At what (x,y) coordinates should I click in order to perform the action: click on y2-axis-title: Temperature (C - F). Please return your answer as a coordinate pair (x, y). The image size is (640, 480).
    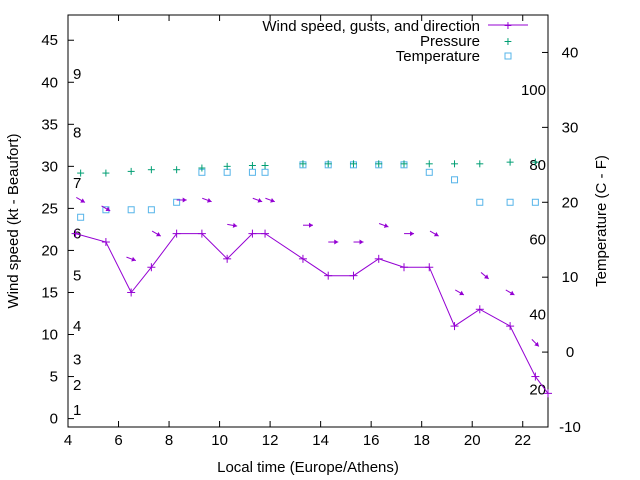
    Looking at the image, I should click on (601, 221).